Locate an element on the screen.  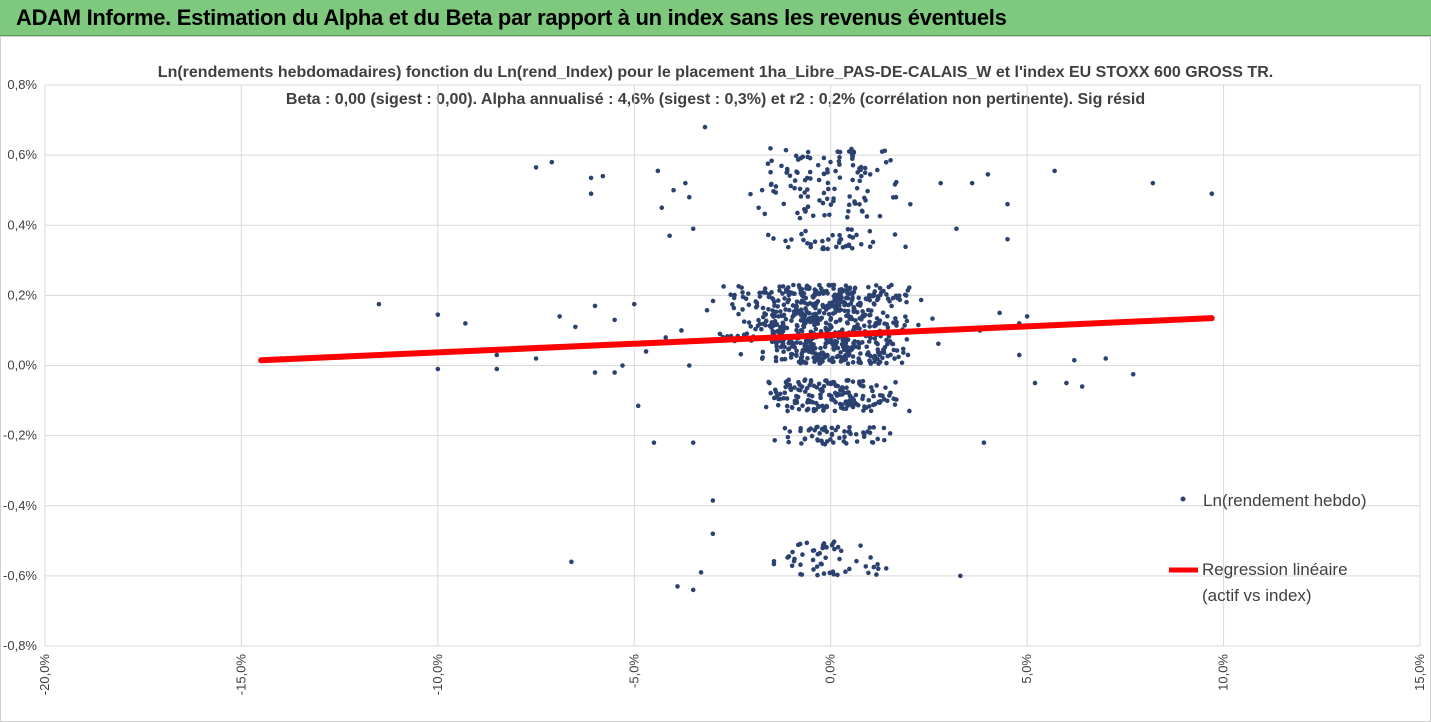
x-tick-label: -15,0% is located at coordinates (240, 675).